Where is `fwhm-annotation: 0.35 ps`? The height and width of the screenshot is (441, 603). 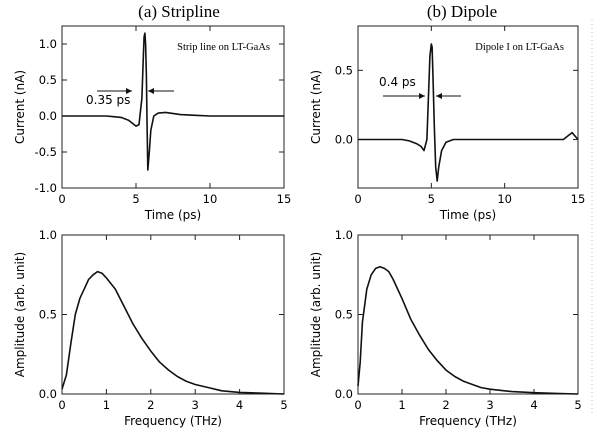
fwhm-annotation: 0.35 ps is located at coordinates (108, 100).